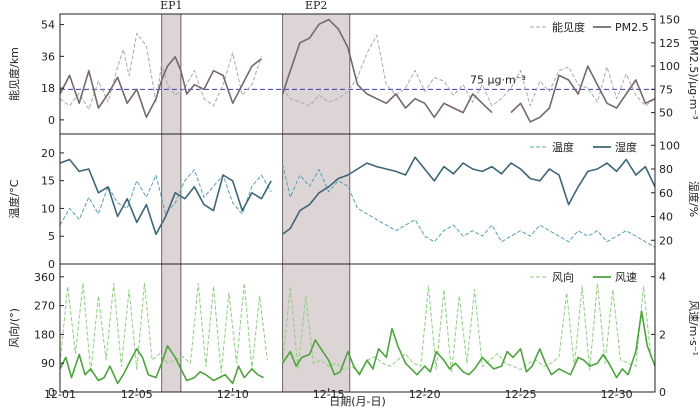 This screenshot has height=408, width=700. I want to click on threshold-label: 75 μg·m⁻³, so click(498, 79).